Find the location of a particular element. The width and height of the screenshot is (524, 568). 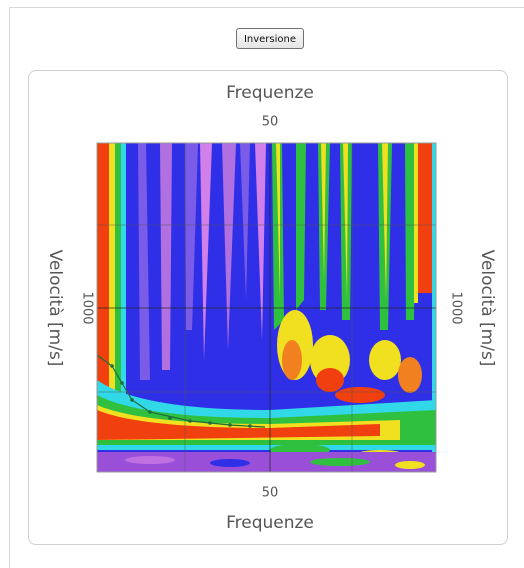

x-tick-bottom: 50 is located at coordinates (270, 493).